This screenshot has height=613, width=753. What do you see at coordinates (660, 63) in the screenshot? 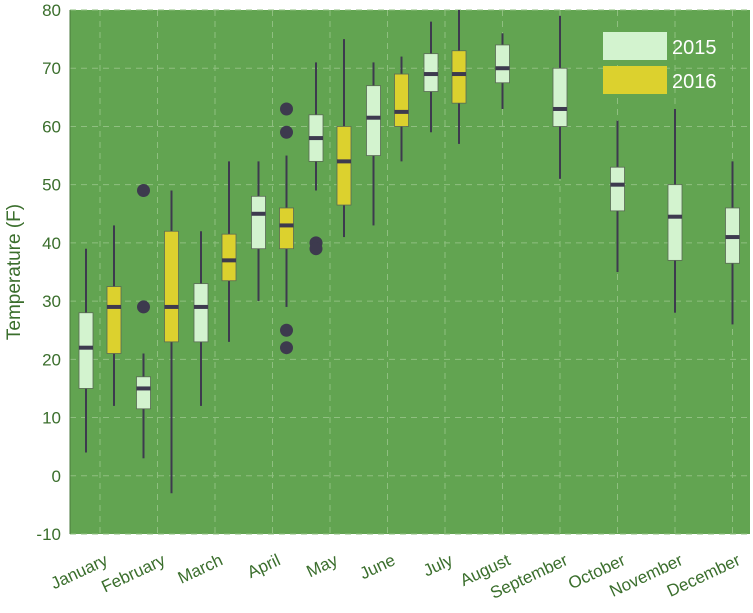
I see `legend: 2015 2016` at bounding box center [660, 63].